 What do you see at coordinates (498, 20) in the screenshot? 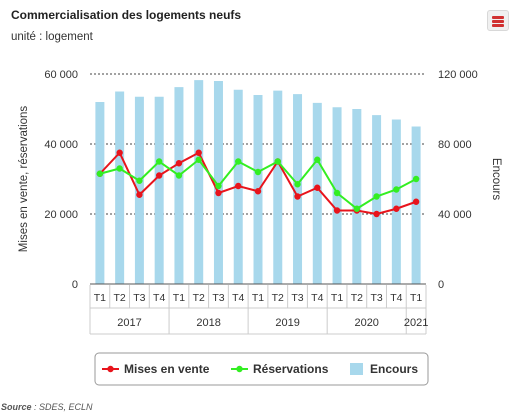
I see `hamburger-menu-icon` at bounding box center [498, 20].